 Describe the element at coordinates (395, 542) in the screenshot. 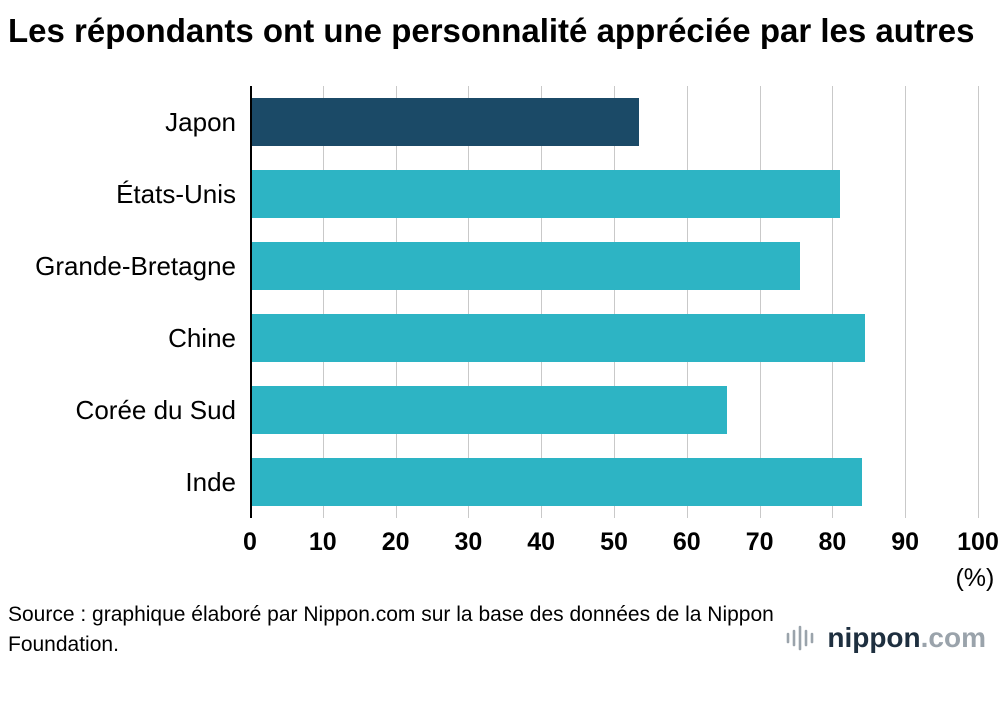

I see `x-tick-label: 20` at that location.